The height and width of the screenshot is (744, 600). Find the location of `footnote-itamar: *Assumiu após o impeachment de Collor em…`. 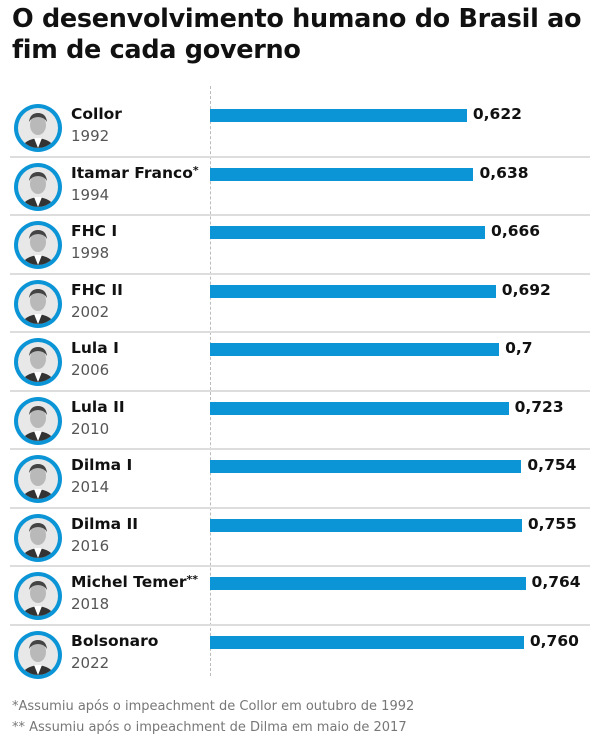

footnote-itamar: *Assumiu após o impeachment de Collor em… is located at coordinates (213, 706).